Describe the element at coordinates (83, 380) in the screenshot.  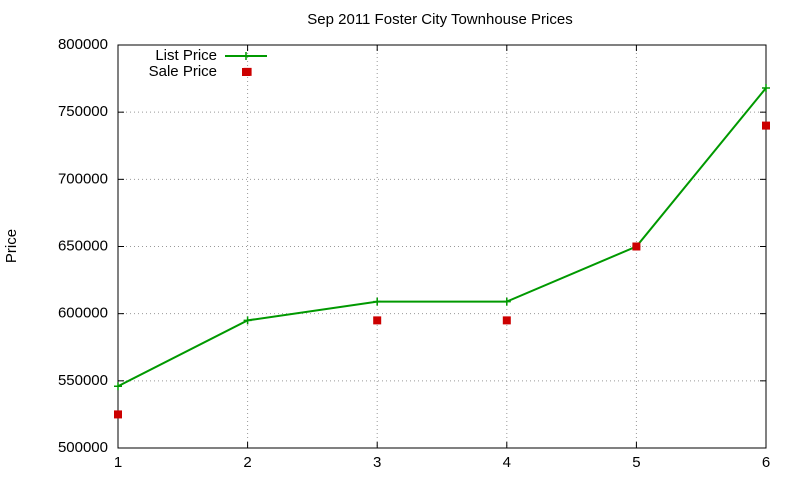
I see `y-tick-label: 550000` at that location.